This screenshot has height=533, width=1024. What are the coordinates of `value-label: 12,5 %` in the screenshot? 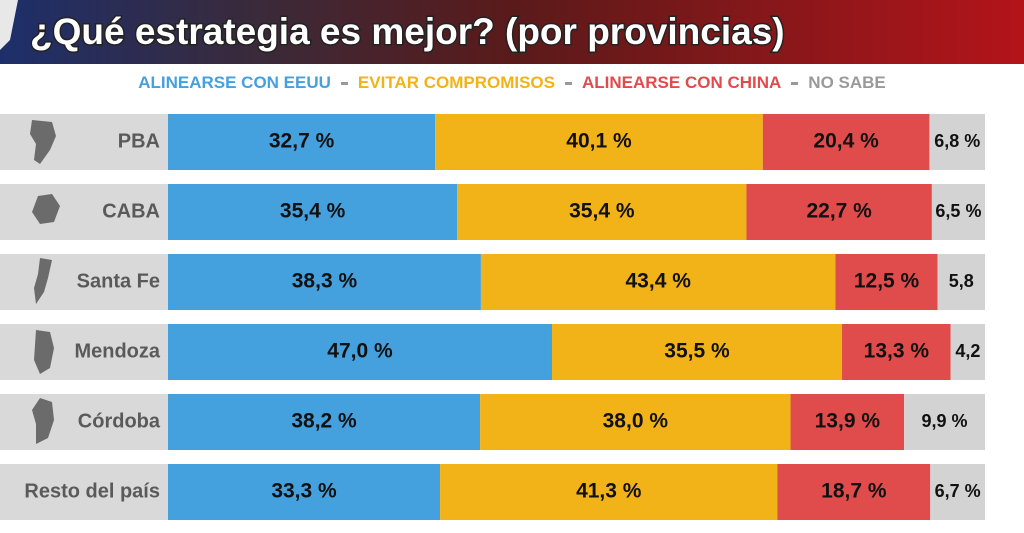 It's located at (887, 281).